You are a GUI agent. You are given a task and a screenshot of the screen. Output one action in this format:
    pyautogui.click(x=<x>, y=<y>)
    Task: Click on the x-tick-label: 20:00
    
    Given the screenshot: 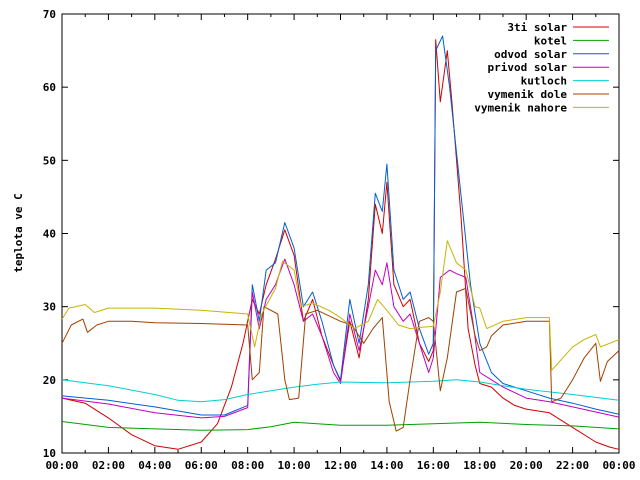 What is the action you would take?
    pyautogui.click(x=526, y=465)
    